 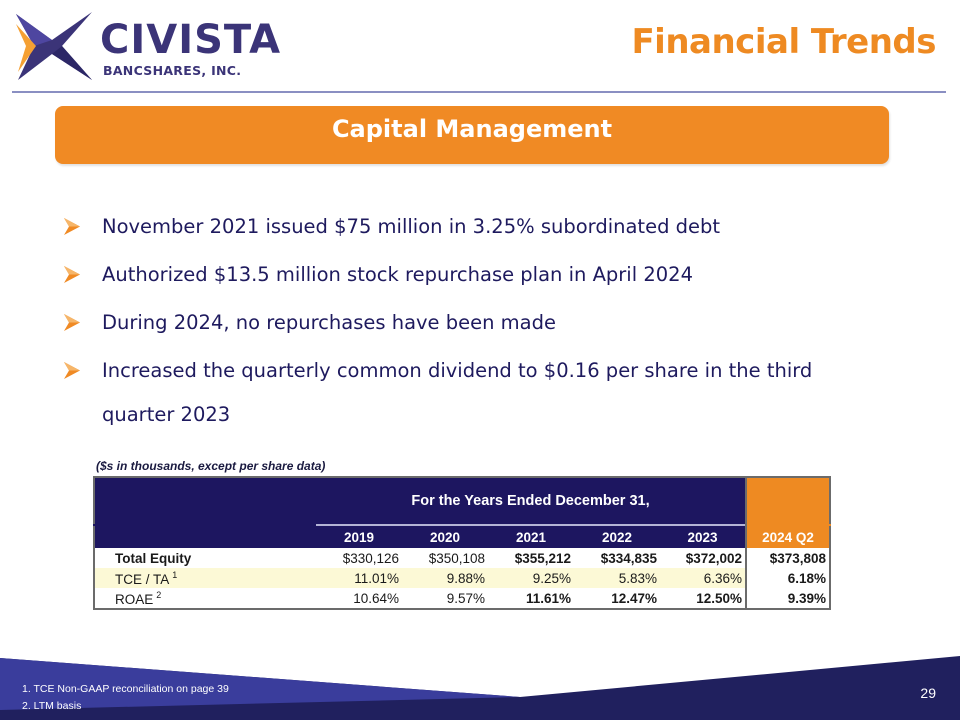 What do you see at coordinates (159, 594) in the screenshot?
I see `footnote-marker: 2` at bounding box center [159, 594].